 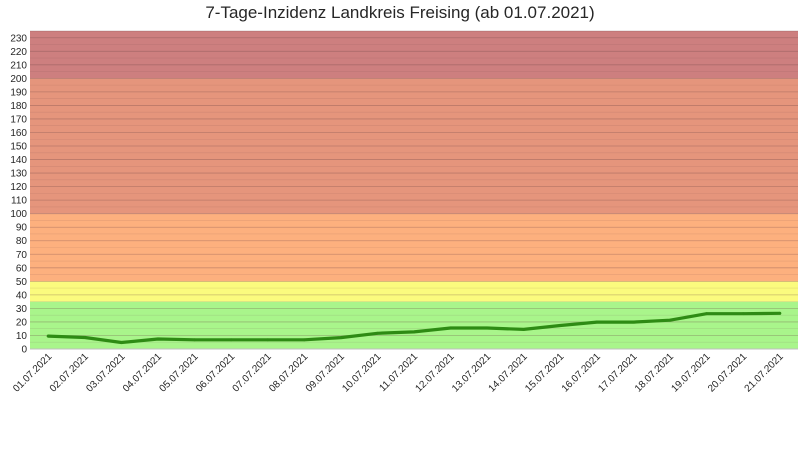 I want to click on y-tick-label-180: 180, so click(x=18, y=106).